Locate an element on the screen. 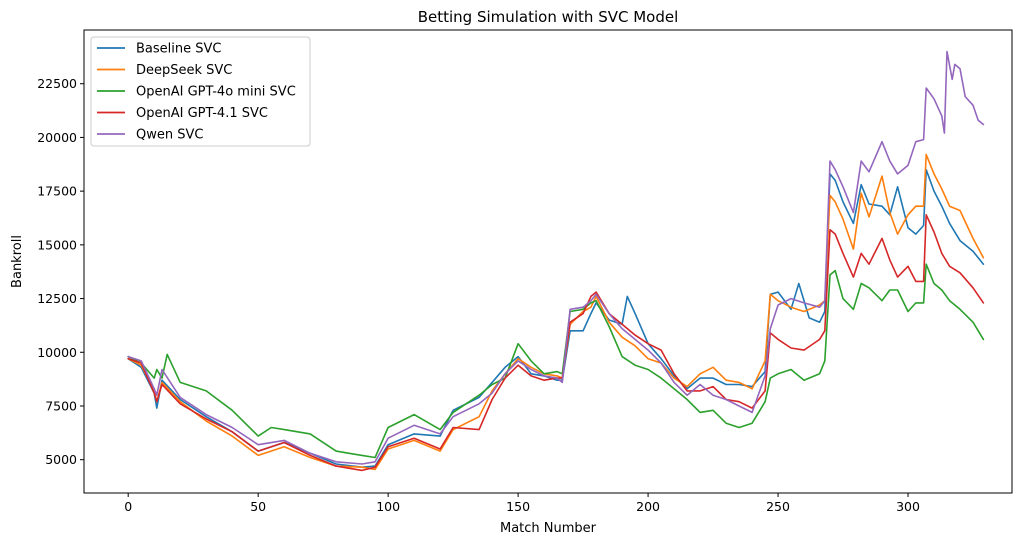 The image size is (1023, 545). x-tick-label-1: 50 is located at coordinates (258, 506).